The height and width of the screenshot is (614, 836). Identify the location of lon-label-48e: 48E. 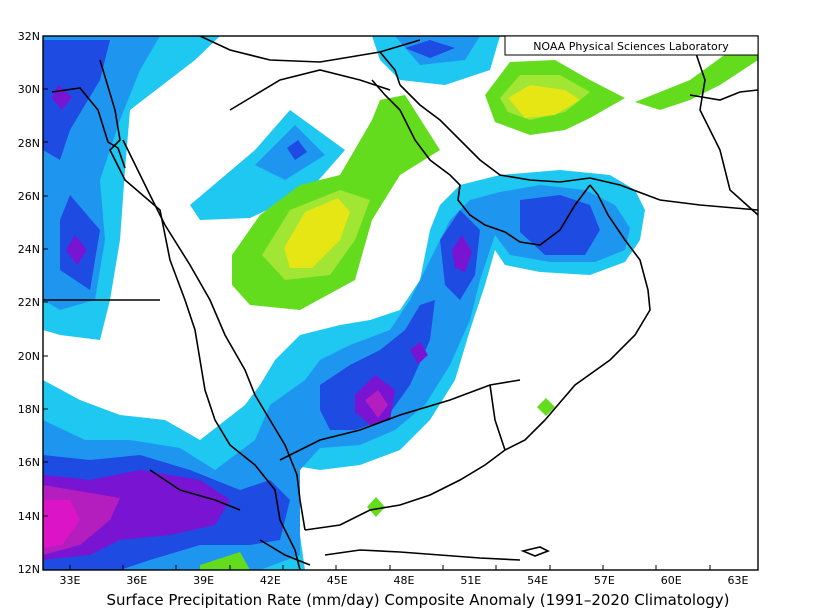
(404, 580).